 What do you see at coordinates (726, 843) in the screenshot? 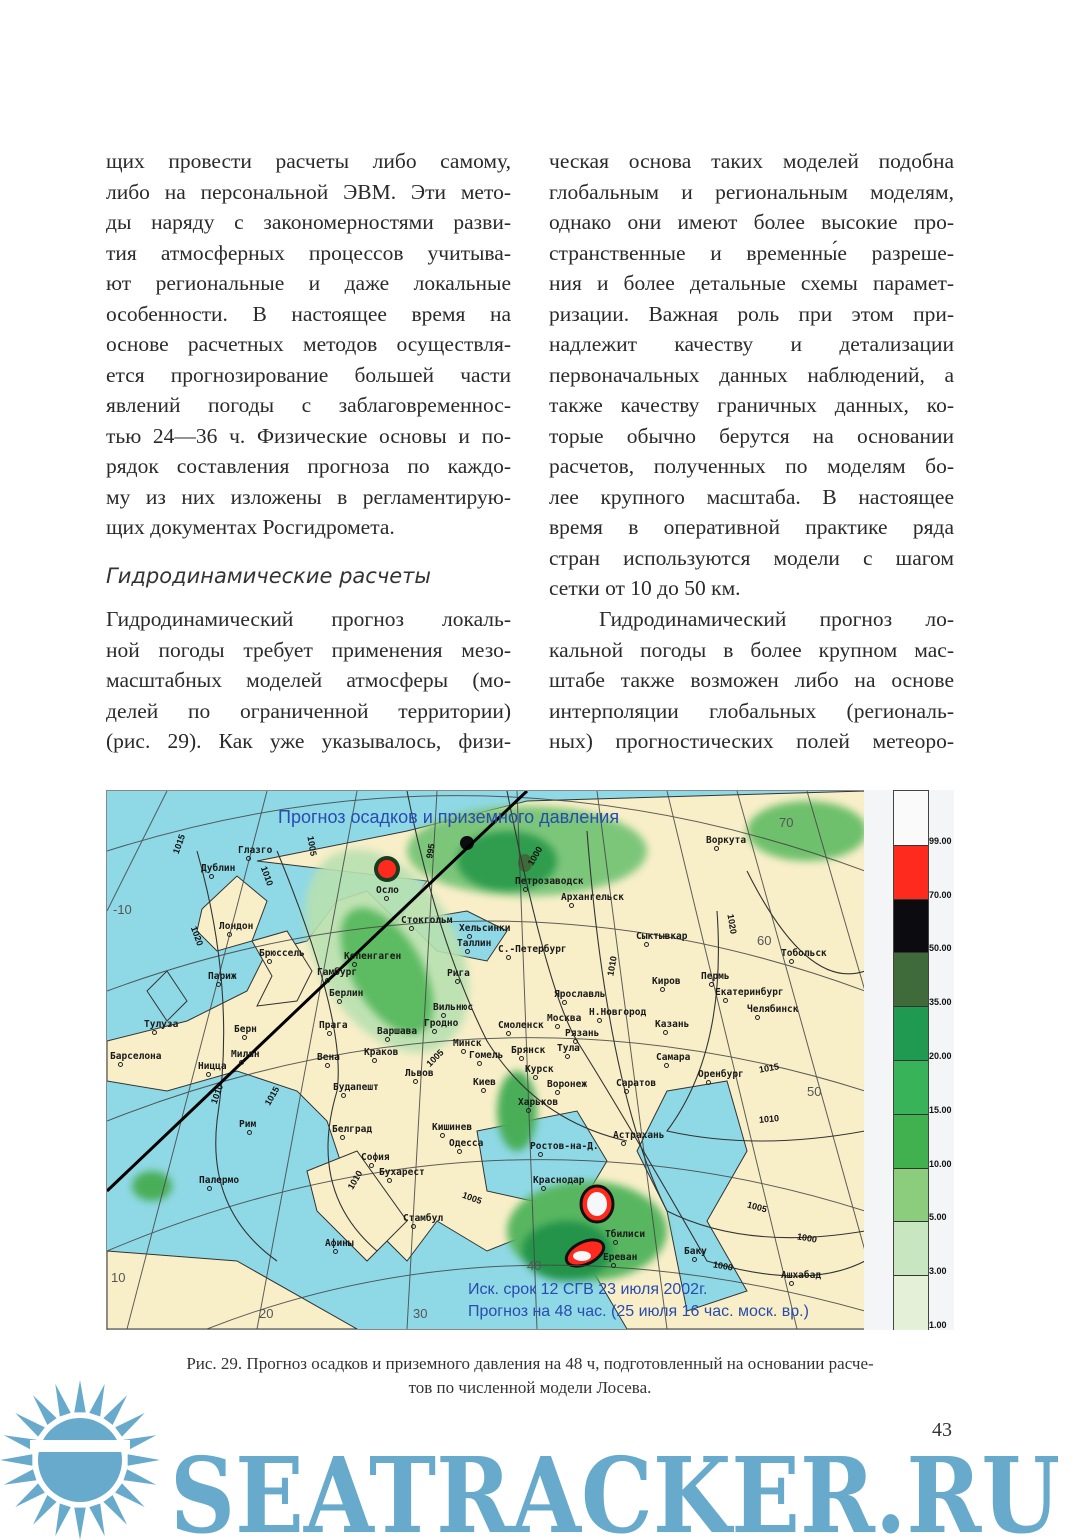
I see `city-label: Воркута` at bounding box center [726, 843].